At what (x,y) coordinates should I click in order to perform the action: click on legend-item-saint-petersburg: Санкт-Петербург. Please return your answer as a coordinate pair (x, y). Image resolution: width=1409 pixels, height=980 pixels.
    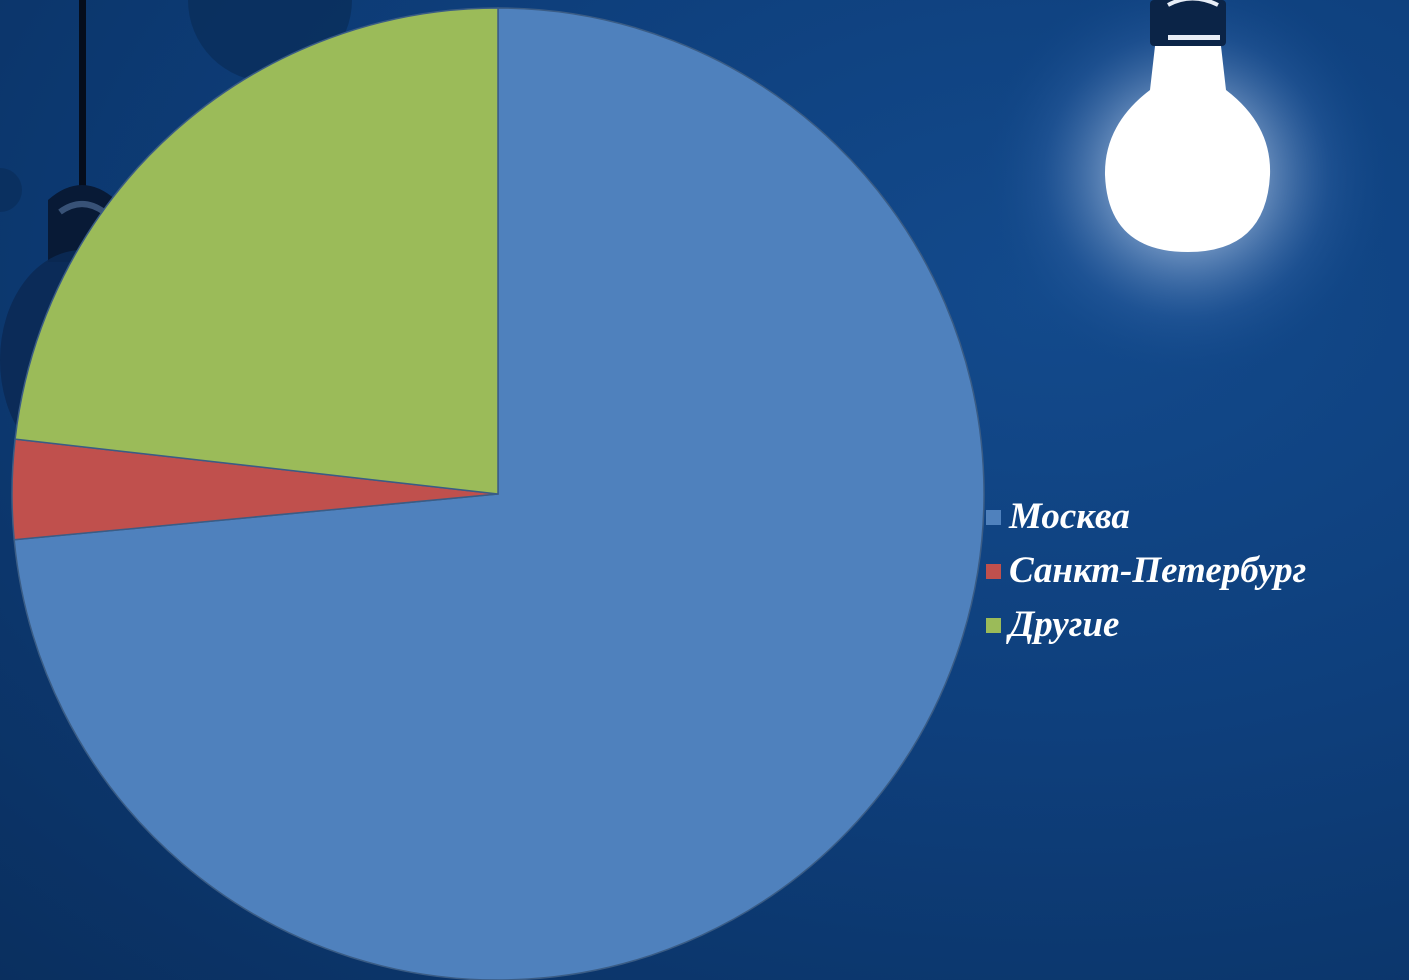
    Looking at the image, I should click on (1196, 571).